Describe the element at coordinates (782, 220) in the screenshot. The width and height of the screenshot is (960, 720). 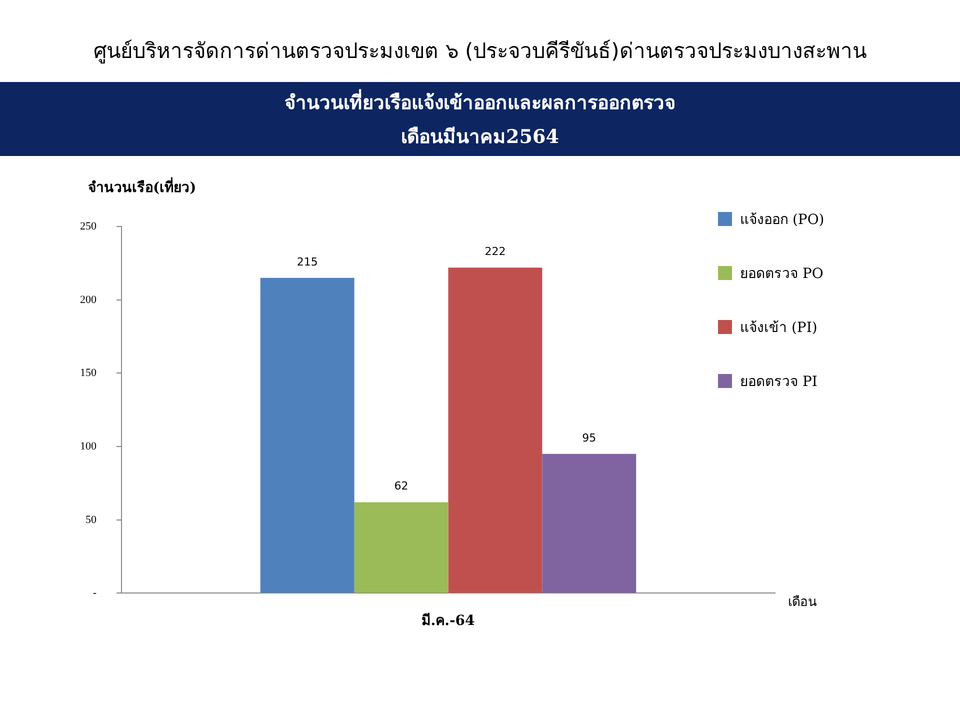
I see `legend-label: แจ้งออก (PO)` at that location.